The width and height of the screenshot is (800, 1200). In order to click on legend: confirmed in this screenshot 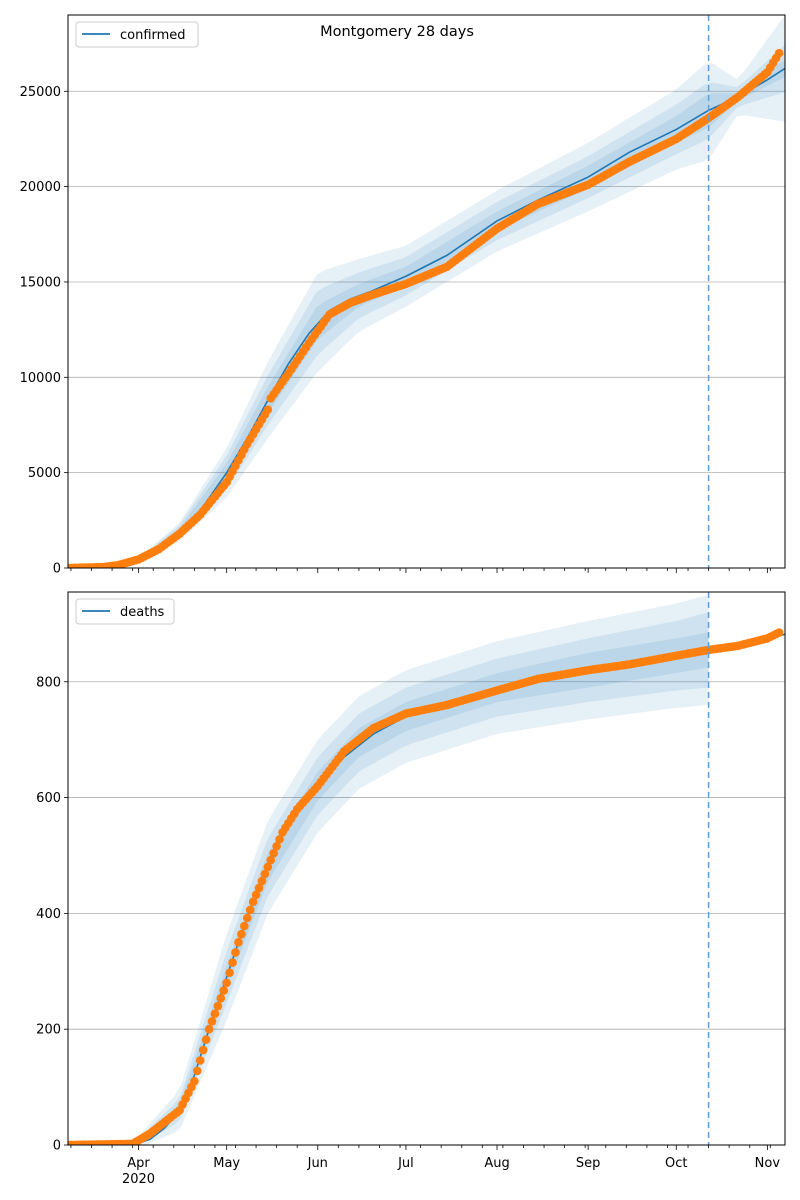, I will do `click(137, 34)`.